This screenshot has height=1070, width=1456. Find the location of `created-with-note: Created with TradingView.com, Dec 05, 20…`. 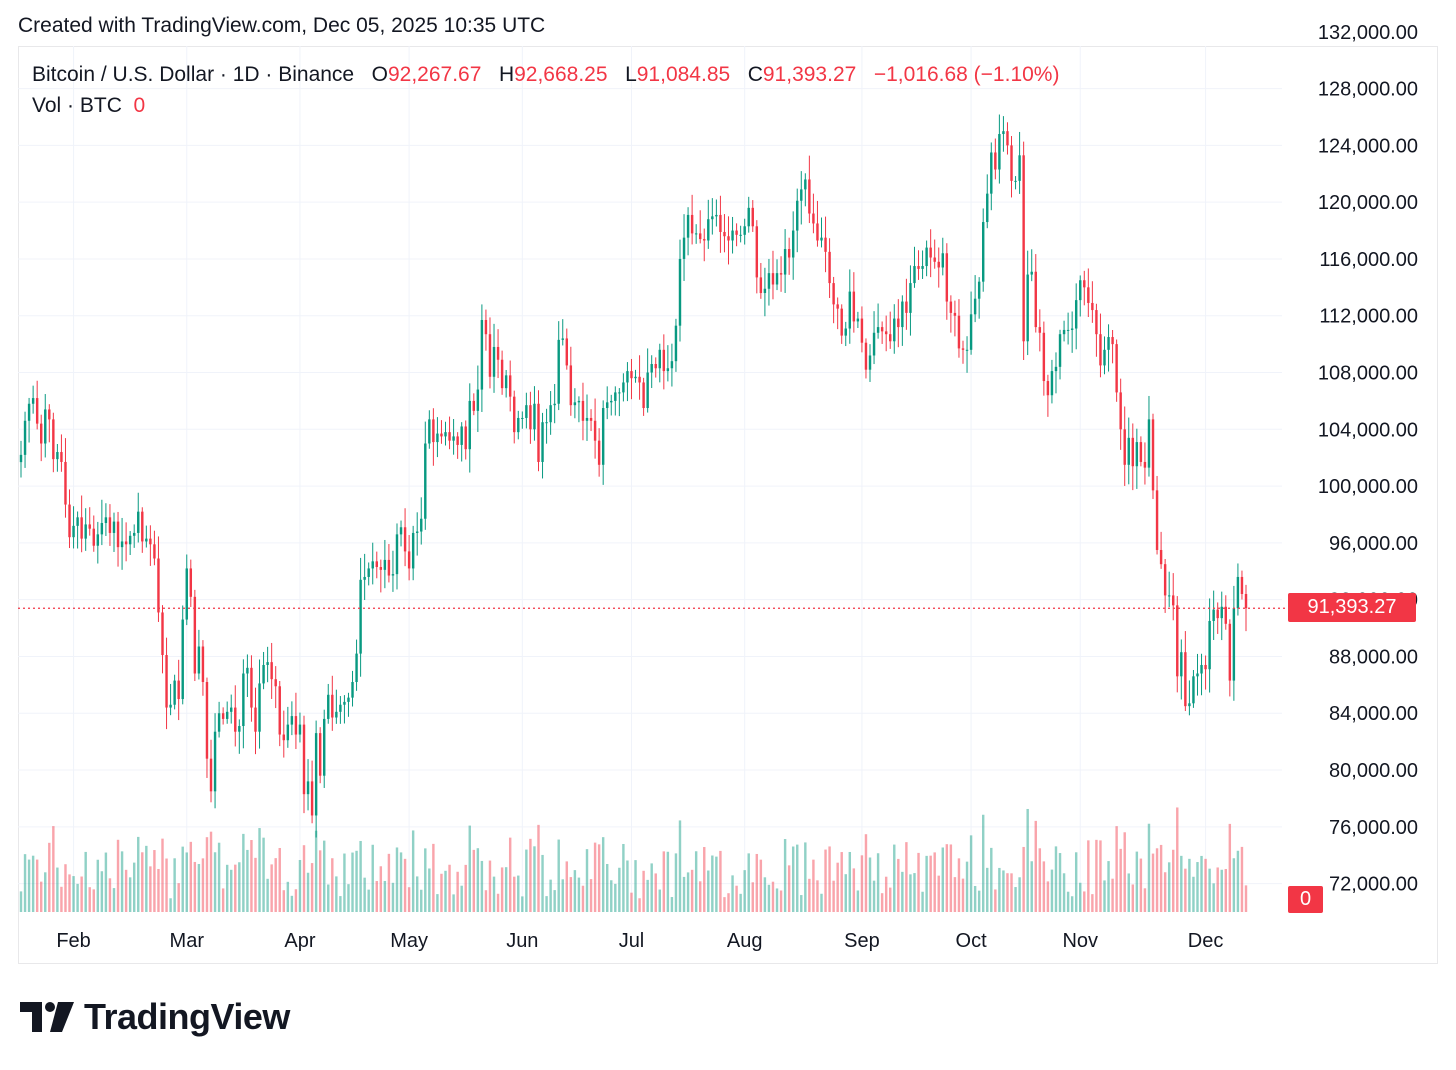

created-with-note: Created with TradingView.com, Dec 05, 20… is located at coordinates (282, 25).